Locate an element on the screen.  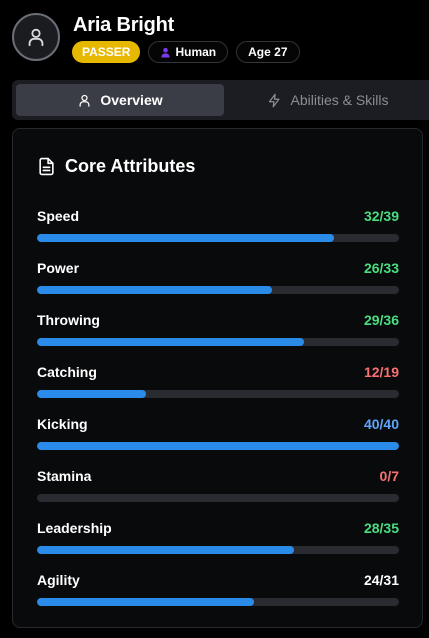
document-icon is located at coordinates (46, 166).